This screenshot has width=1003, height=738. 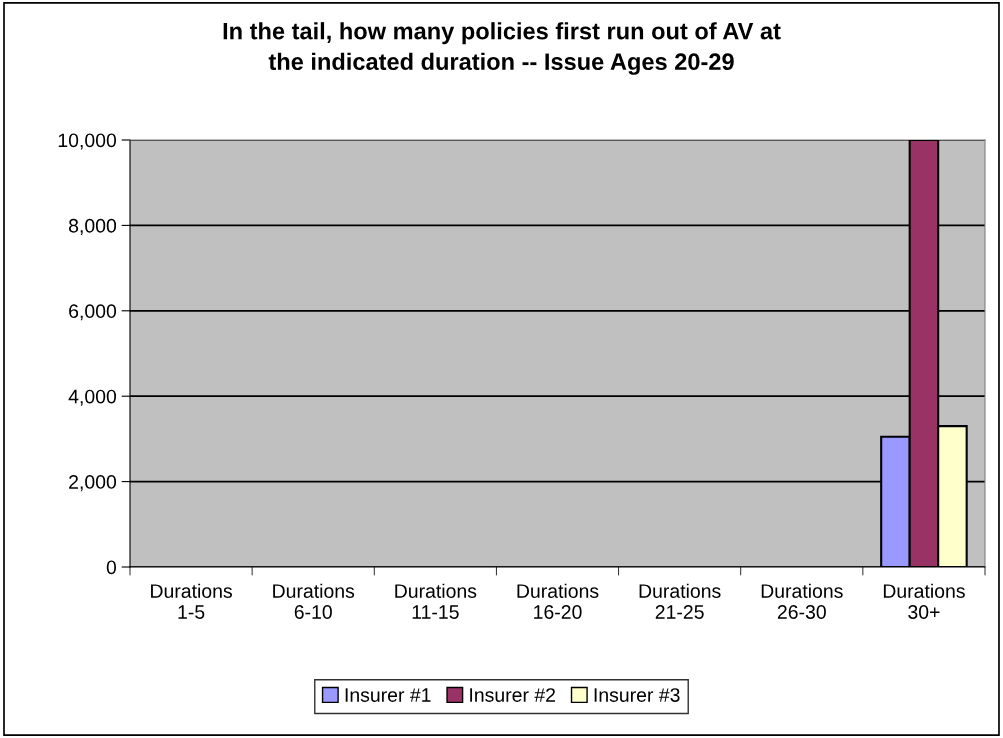 I want to click on x-tick-label: Durations 11-15, so click(x=436, y=601).